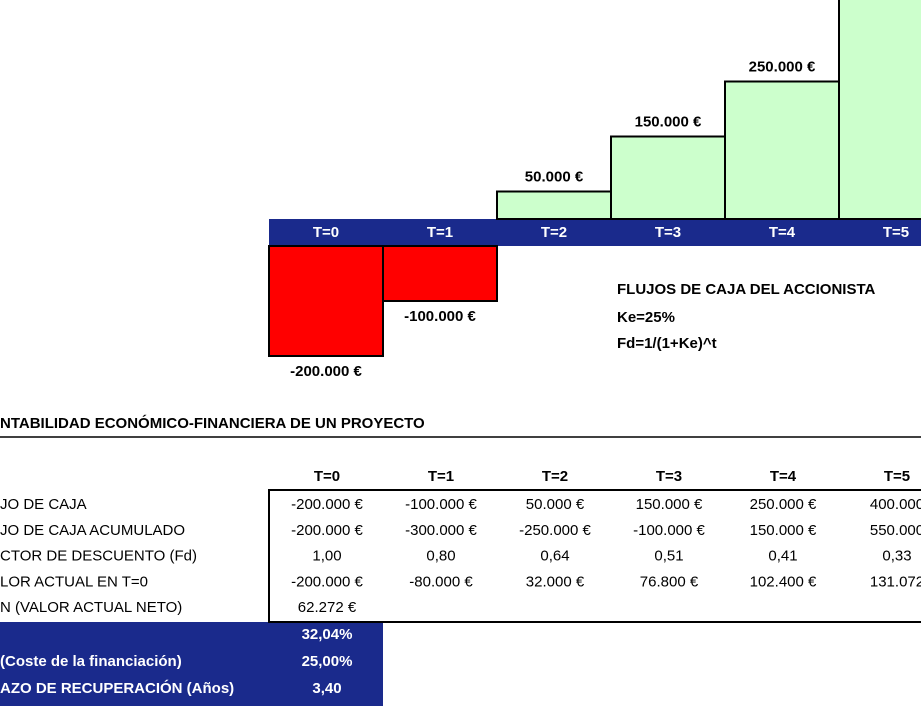 The image size is (921, 706). I want to click on cell: 62.272 €, so click(327, 607).